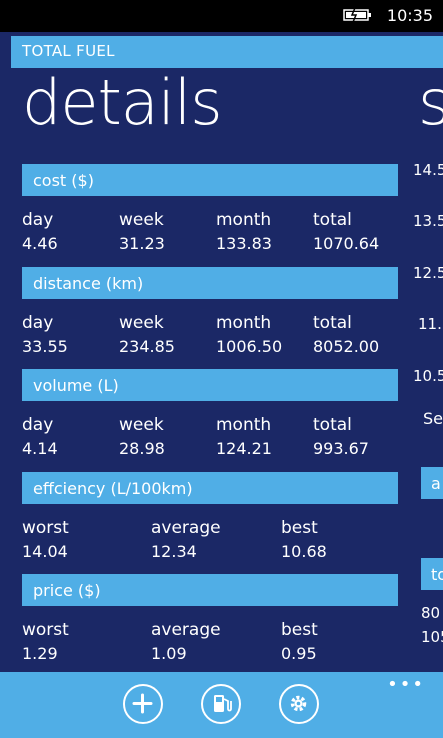  I want to click on stat-value: 1006.50, so click(249, 346).